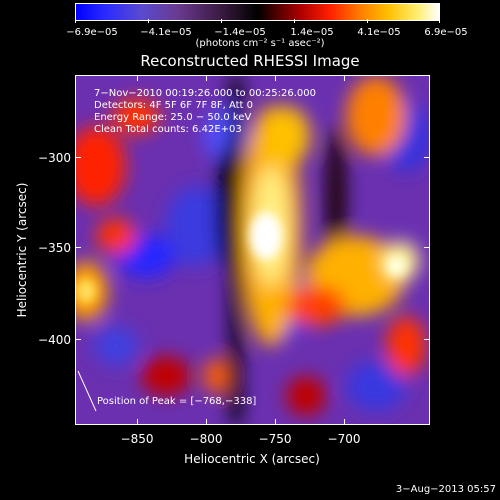  Describe the element at coordinates (257, 12) in the screenshot. I see `colorbar` at that location.